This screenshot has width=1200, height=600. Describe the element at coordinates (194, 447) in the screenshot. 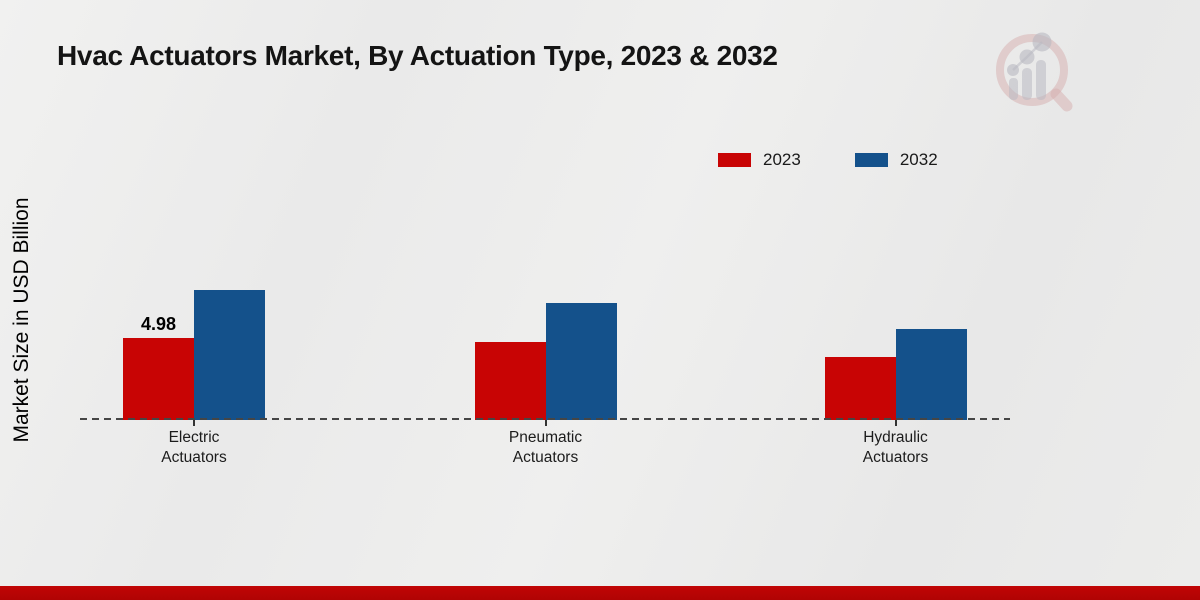

I see `category-label-electric-actuators: Electric Actuators` at that location.